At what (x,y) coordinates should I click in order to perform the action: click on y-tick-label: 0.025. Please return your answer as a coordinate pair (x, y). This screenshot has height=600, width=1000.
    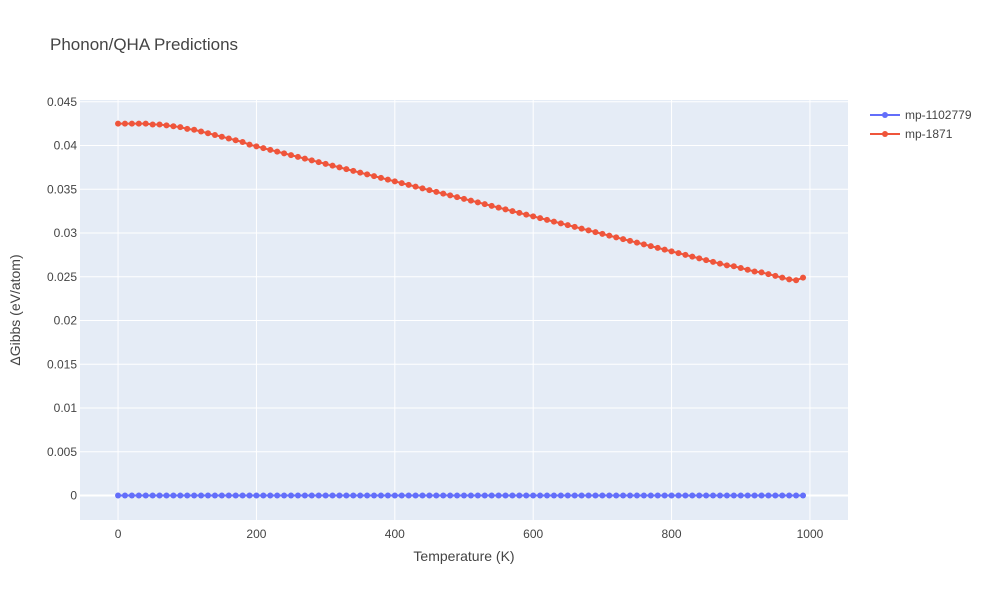
    Looking at the image, I should click on (62, 277).